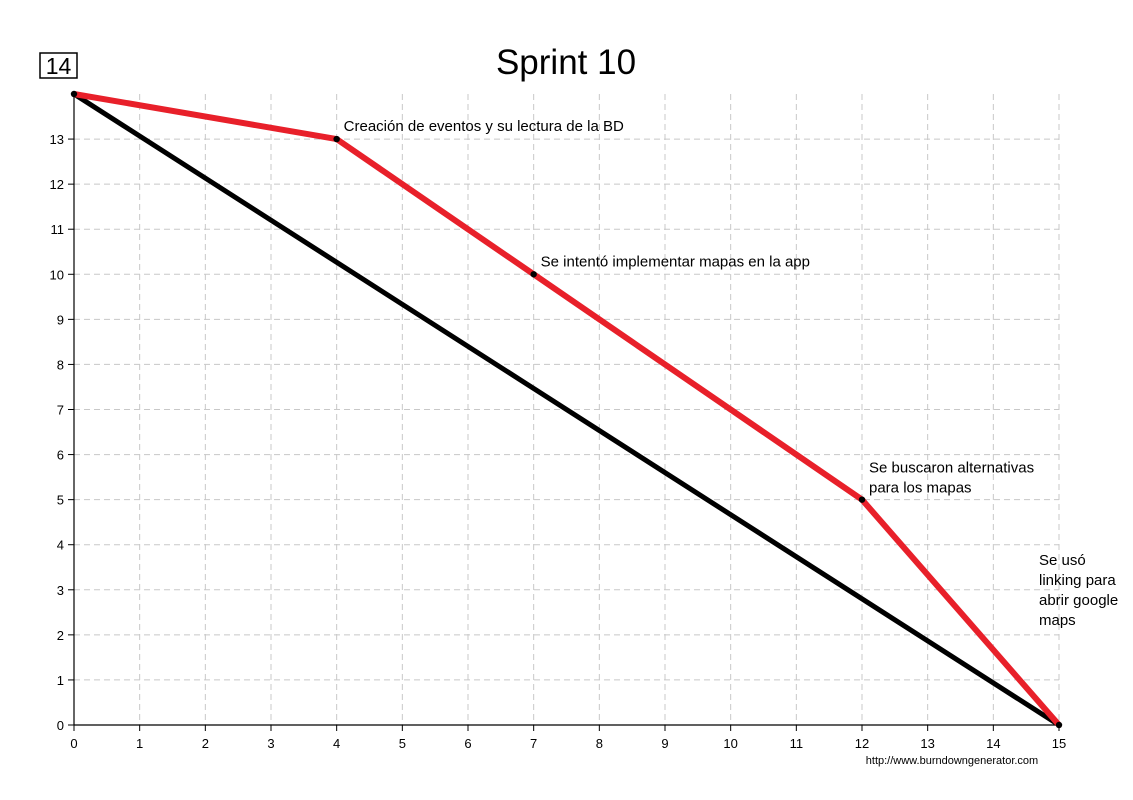  I want to click on x-tick-label: 14, so click(993, 743).